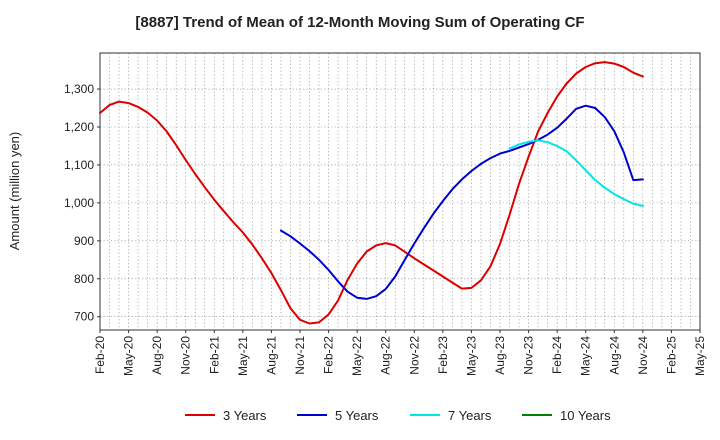 Image resolution: width=720 pixels, height=440 pixels. What do you see at coordinates (79, 127) in the screenshot?
I see `y-tick-label: 1,200` at bounding box center [79, 127].